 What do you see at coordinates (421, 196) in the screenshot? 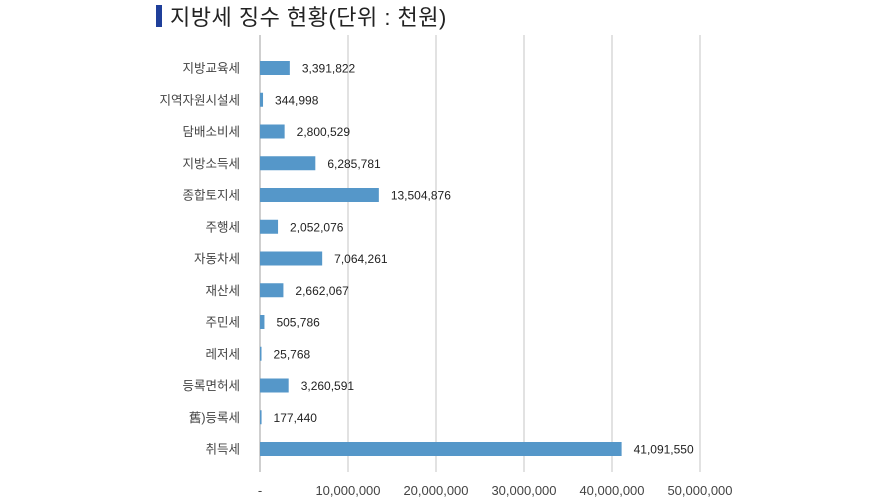
I see `data-label: 13,504,876` at bounding box center [421, 196].